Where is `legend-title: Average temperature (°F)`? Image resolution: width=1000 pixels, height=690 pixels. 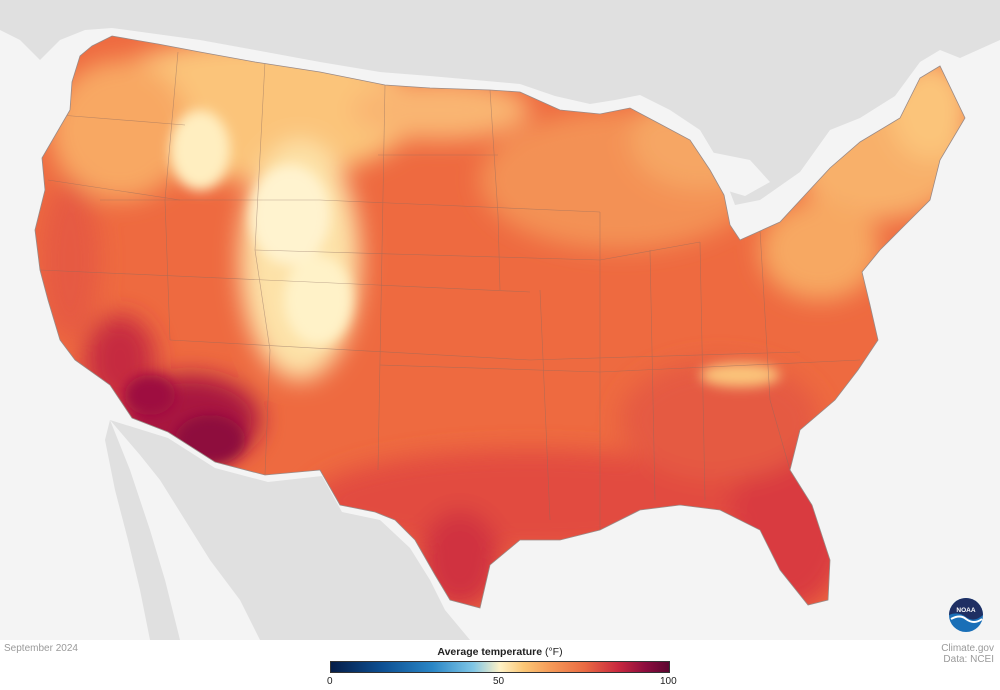
legend-title: Average temperature (°F) is located at coordinates (500, 652).